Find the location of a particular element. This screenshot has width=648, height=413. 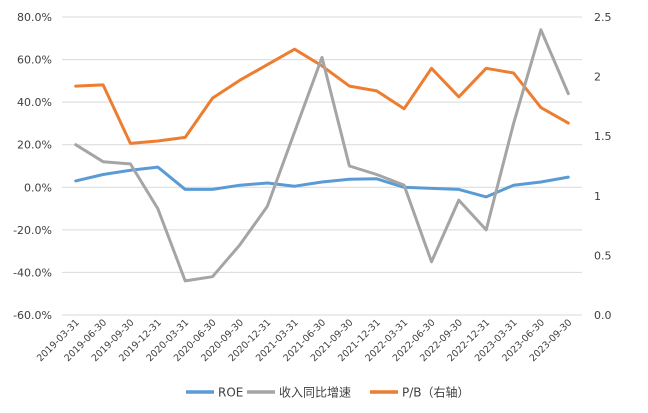

right-tick-label: 2.5 is located at coordinates (603, 17).